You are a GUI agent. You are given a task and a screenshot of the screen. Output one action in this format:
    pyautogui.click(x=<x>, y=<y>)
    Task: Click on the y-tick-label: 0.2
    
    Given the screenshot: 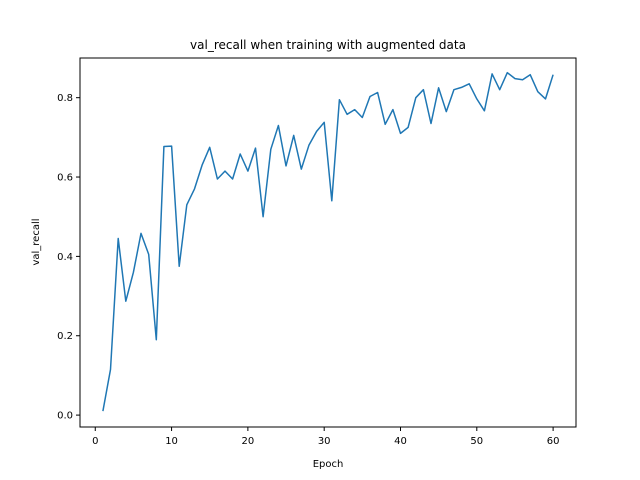 What is the action you would take?
    pyautogui.click(x=65, y=336)
    